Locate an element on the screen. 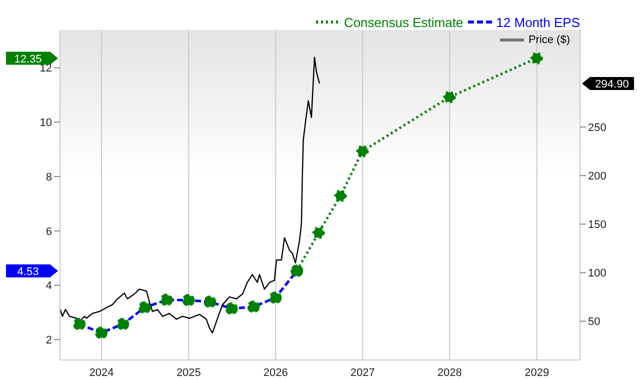  text: 12.35 is located at coordinates (28, 59).